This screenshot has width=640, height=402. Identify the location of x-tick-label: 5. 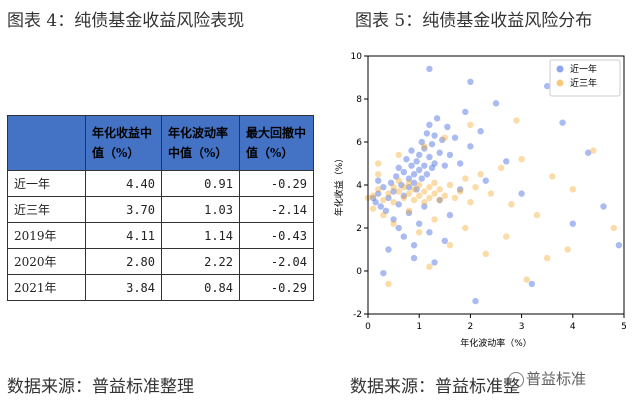
(624, 327).